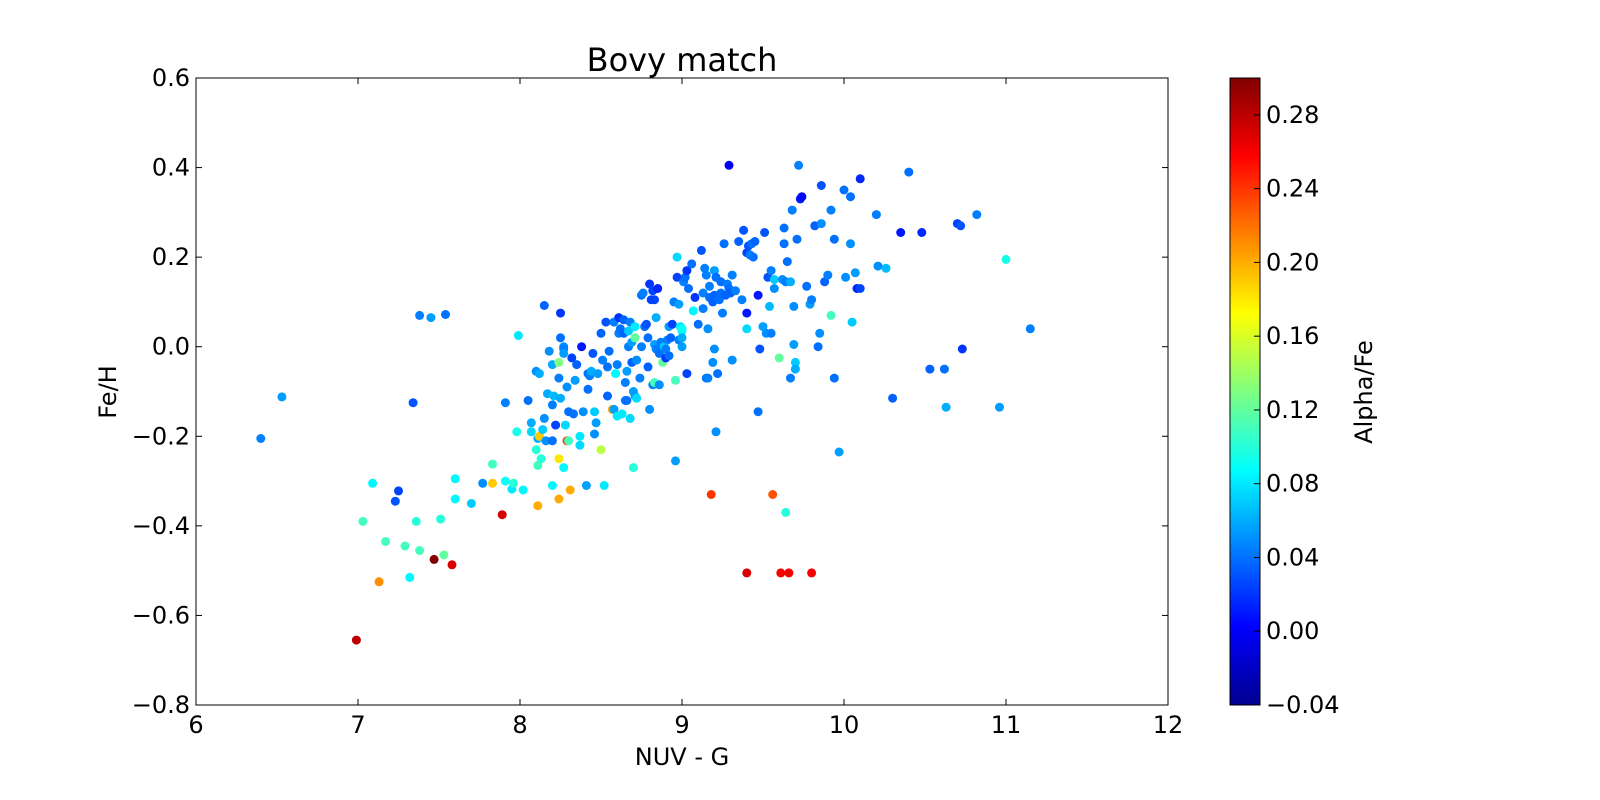  Describe the element at coordinates (108, 391) in the screenshot. I see `y-axis-label: Fe/H` at that location.